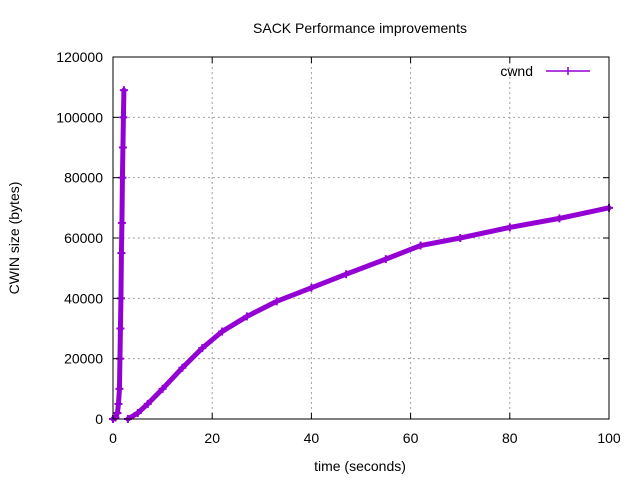  I want to click on y-tick-label: 0, so click(99, 419).